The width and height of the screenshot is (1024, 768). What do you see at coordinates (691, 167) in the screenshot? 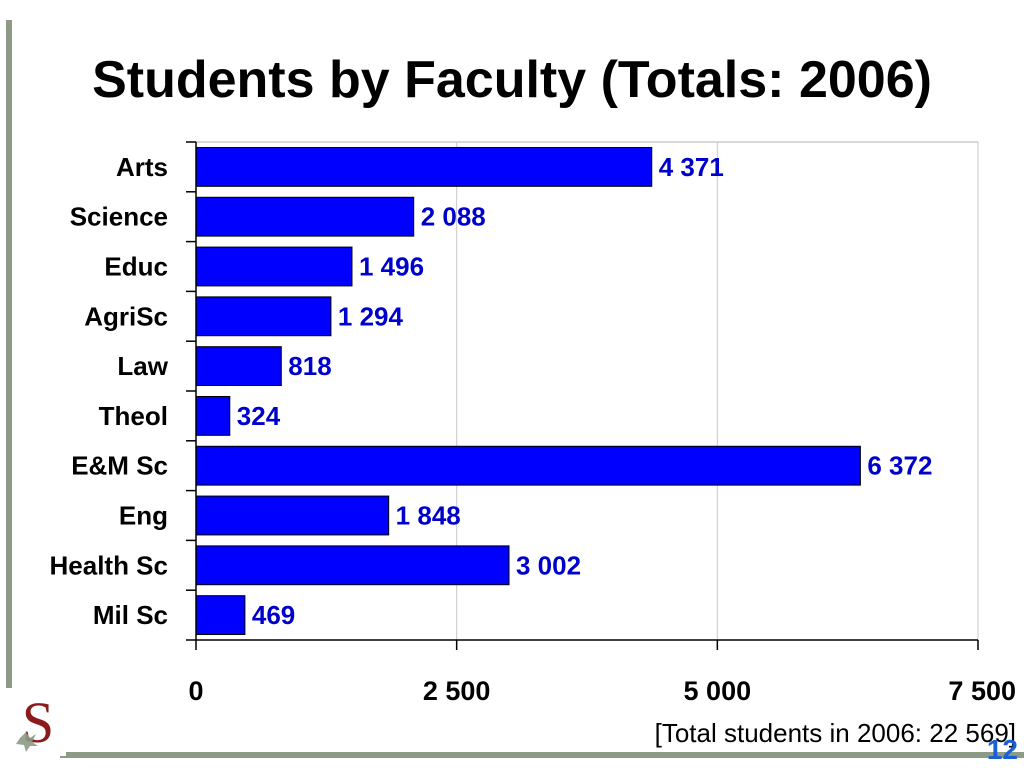
I see `data-label: 4 371` at bounding box center [691, 167].